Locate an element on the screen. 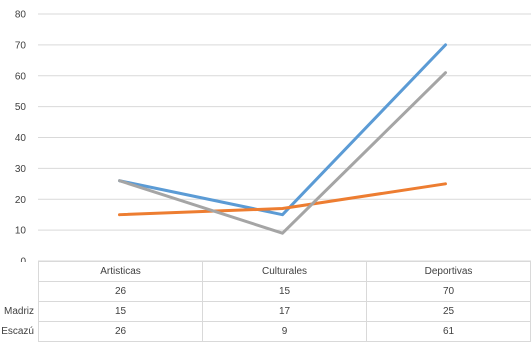 This screenshot has height=342, width=531. y-tick-label: 70 is located at coordinates (21, 45).